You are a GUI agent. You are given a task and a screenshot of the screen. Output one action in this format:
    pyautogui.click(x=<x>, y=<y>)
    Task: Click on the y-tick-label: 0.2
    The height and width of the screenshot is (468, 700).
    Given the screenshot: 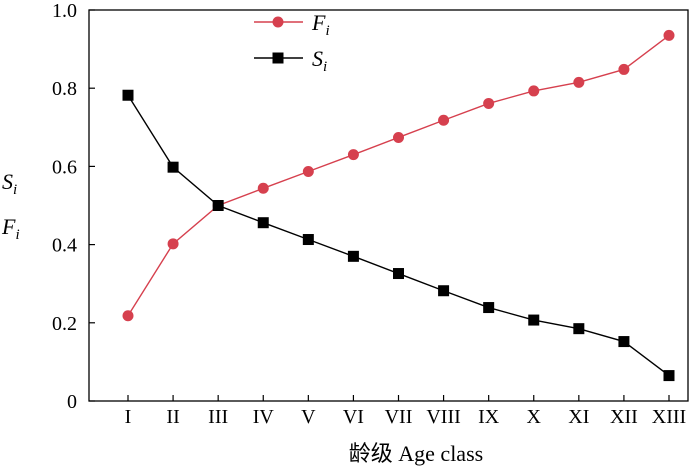 What is the action you would take?
    pyautogui.click(x=64, y=324)
    